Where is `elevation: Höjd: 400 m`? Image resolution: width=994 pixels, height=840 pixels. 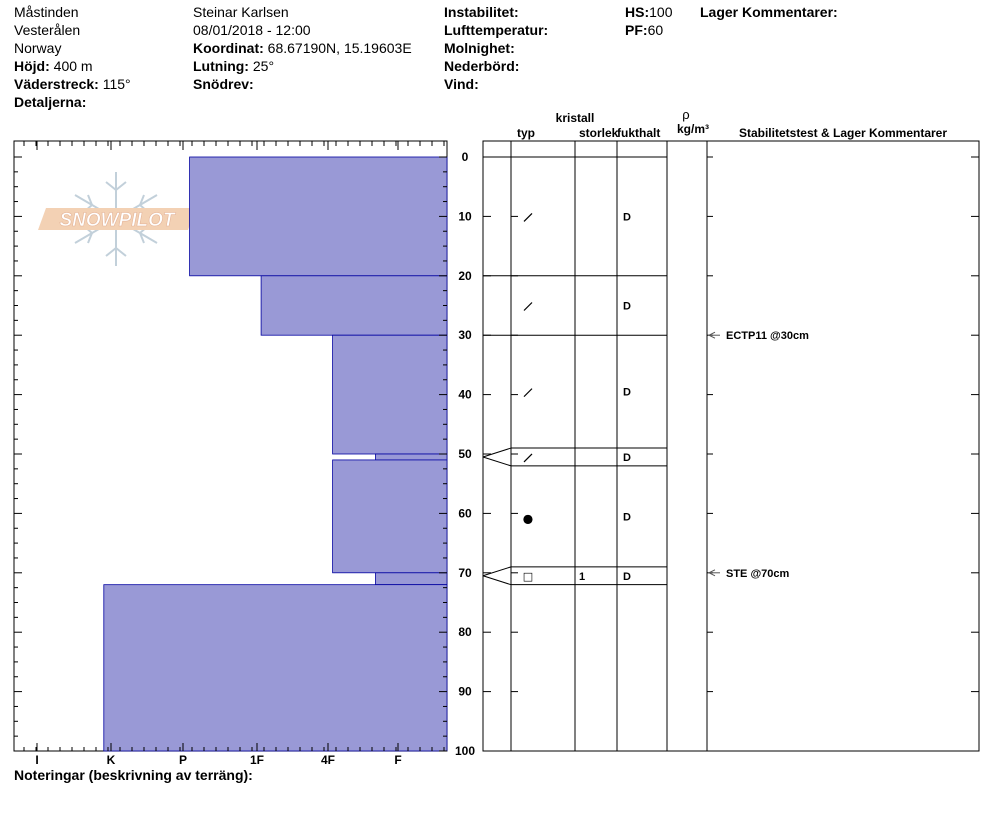 elevation: Höjd: 400 m is located at coordinates (53, 66).